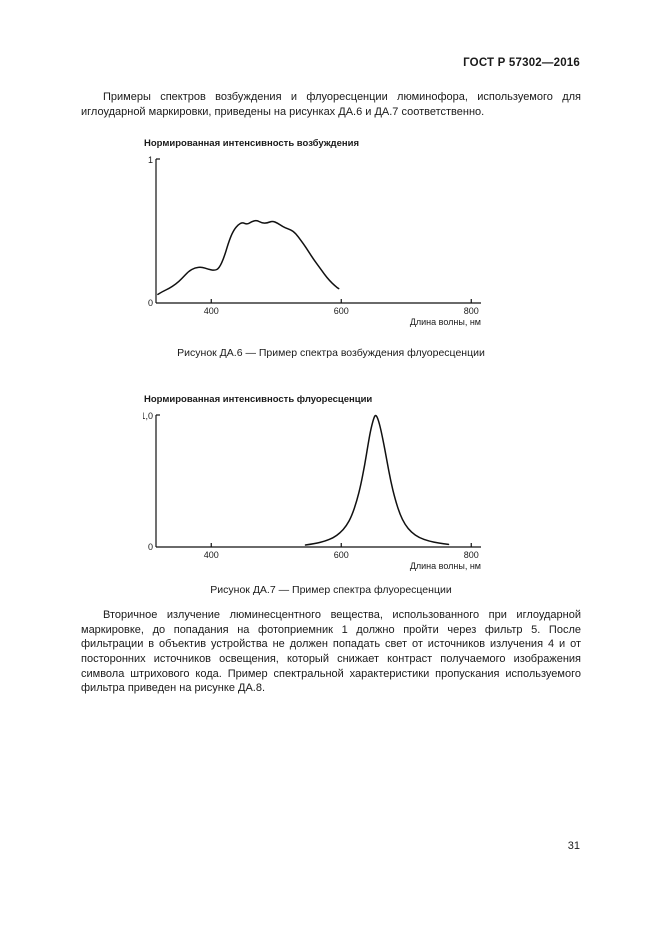 This screenshot has height=935, width=661. What do you see at coordinates (148, 416) in the screenshot?
I see `svg-text: 1,0` at bounding box center [148, 416].